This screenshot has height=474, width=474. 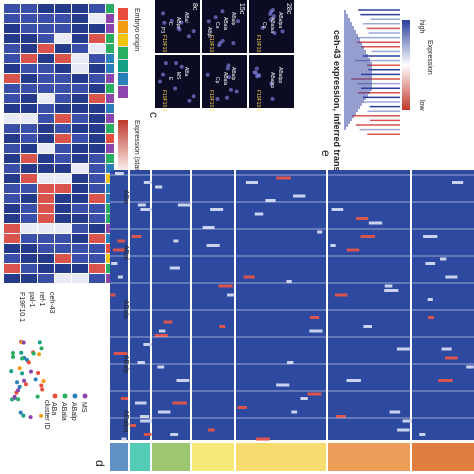 What do you see at coordinates (100, 463) in the screenshot?
I see `panel-label: d` at bounding box center [100, 463].